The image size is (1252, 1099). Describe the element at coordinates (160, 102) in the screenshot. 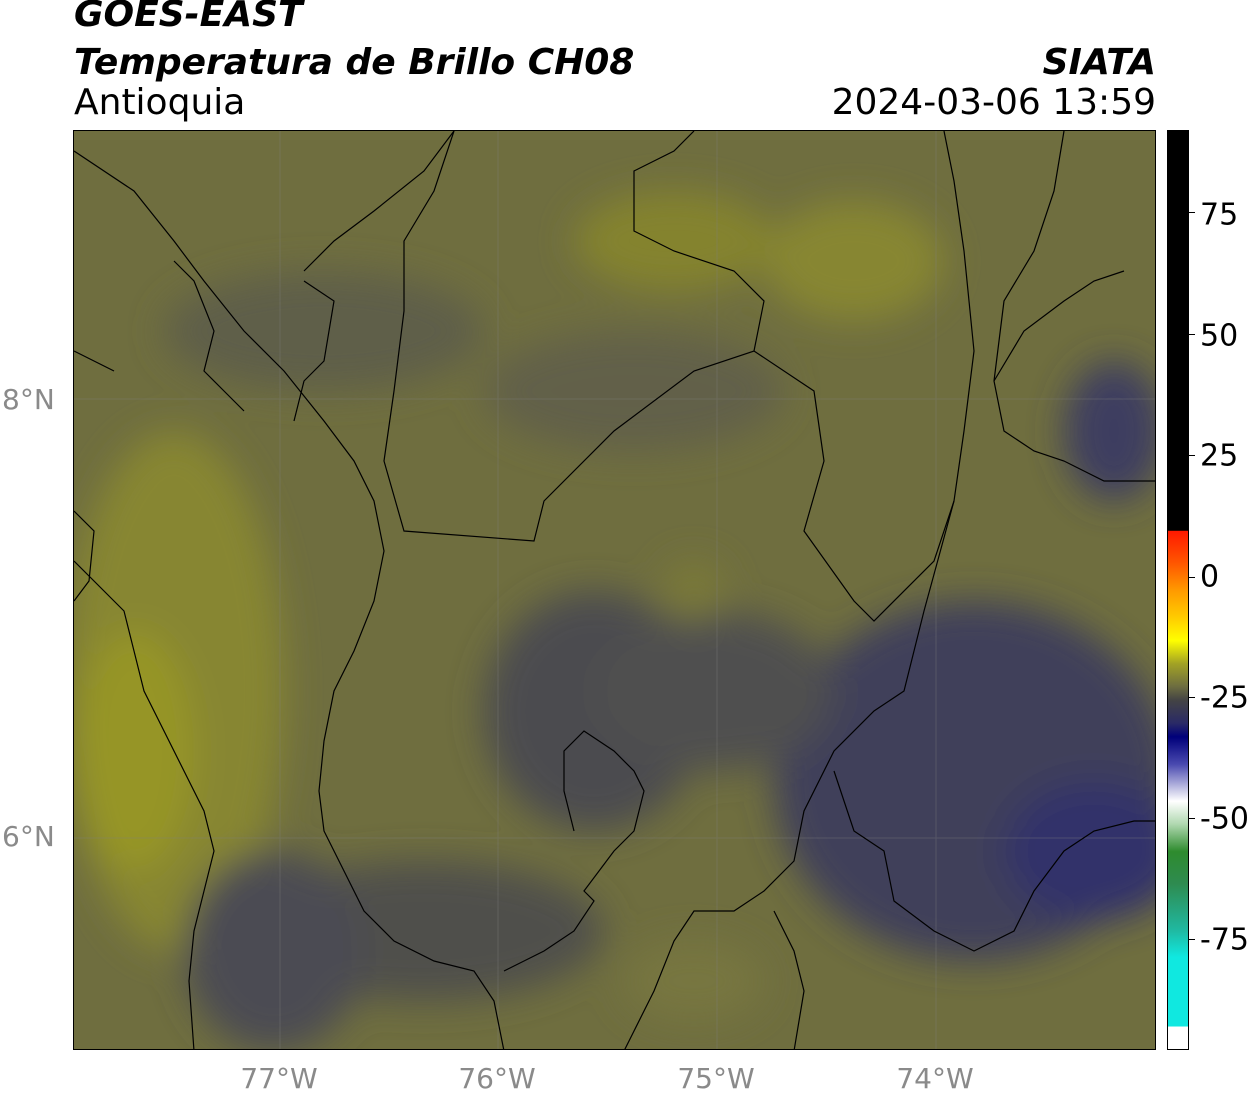

I see `region-label: Antioquia` at that location.